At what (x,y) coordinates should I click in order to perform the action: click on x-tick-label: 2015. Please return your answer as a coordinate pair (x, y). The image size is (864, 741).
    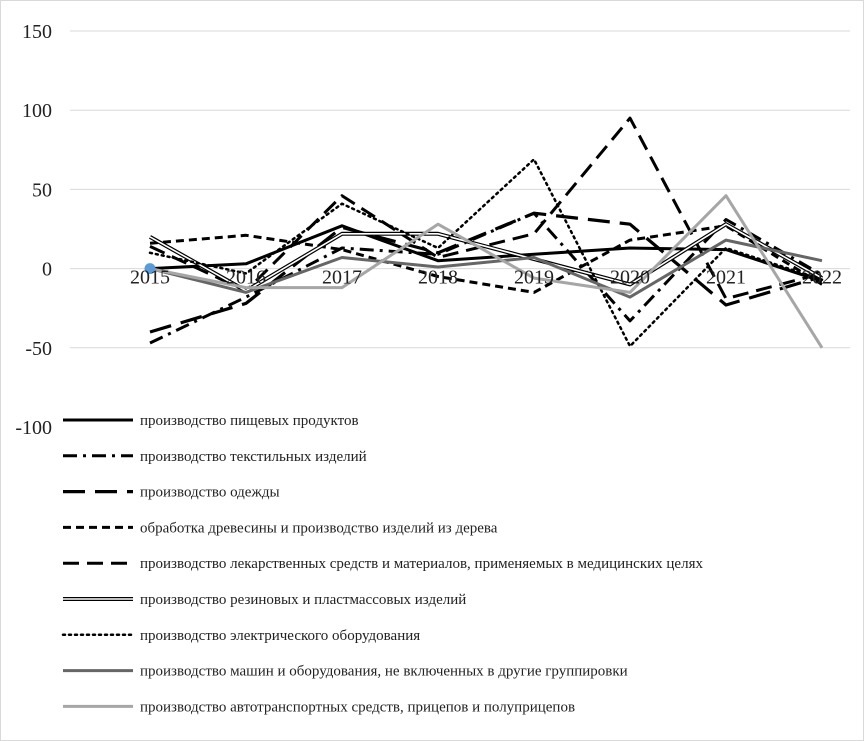
    Looking at the image, I should click on (150, 278).